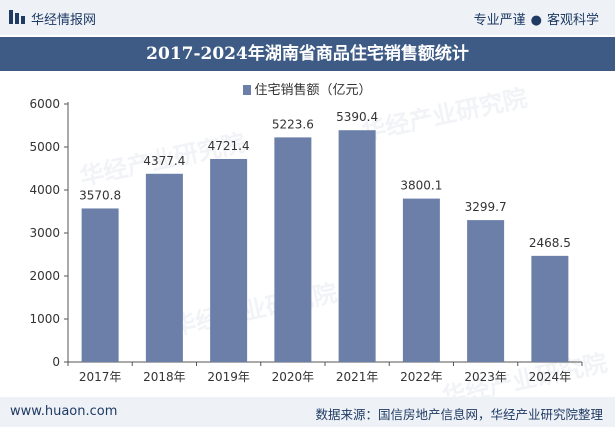  Describe the element at coordinates (64, 20) in the screenshot. I see `brand-name: 华经情报网` at that location.